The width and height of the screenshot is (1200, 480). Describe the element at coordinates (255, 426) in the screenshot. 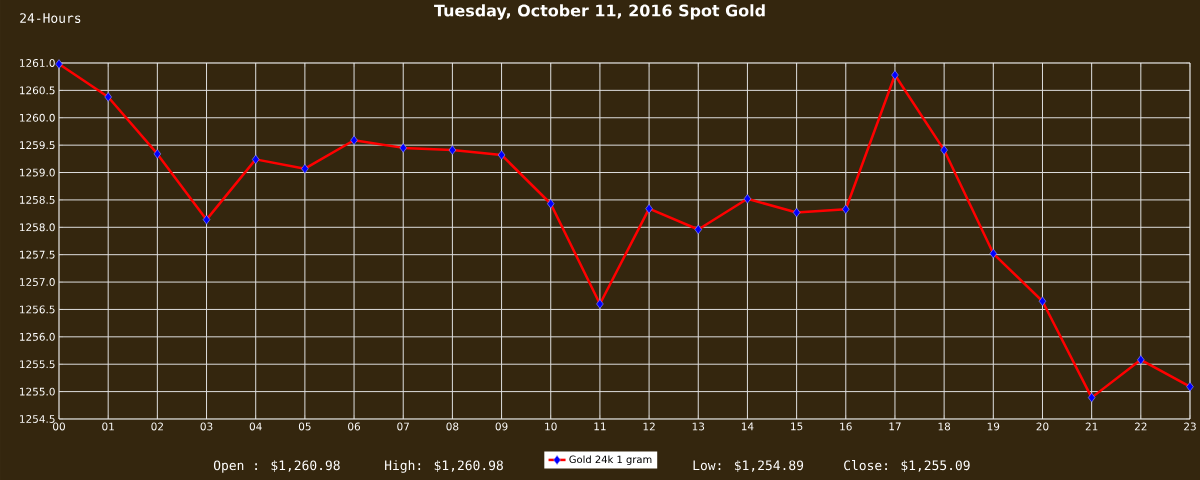

I see `x-tick-label: 04` at that location.